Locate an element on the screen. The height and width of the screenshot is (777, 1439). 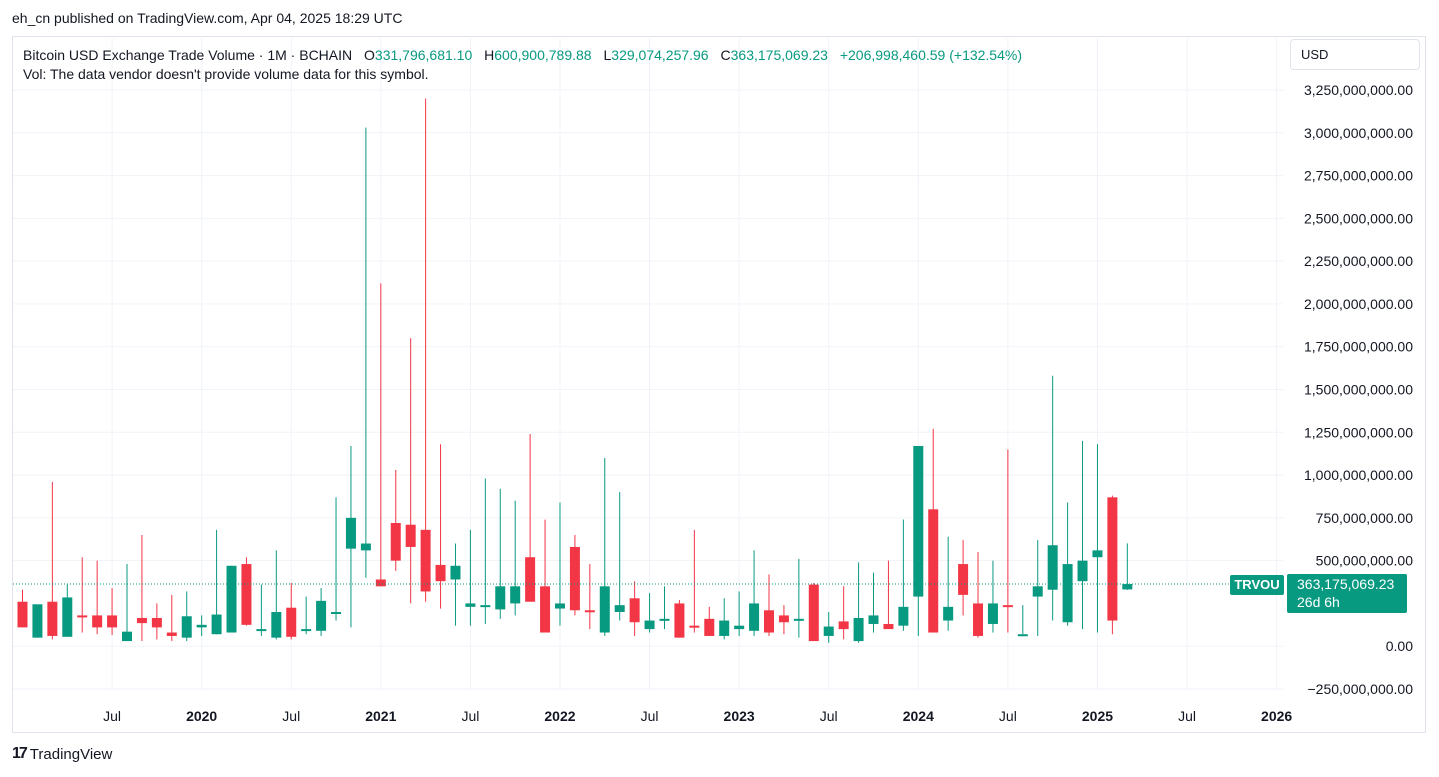
close-label: C is located at coordinates (725, 55).